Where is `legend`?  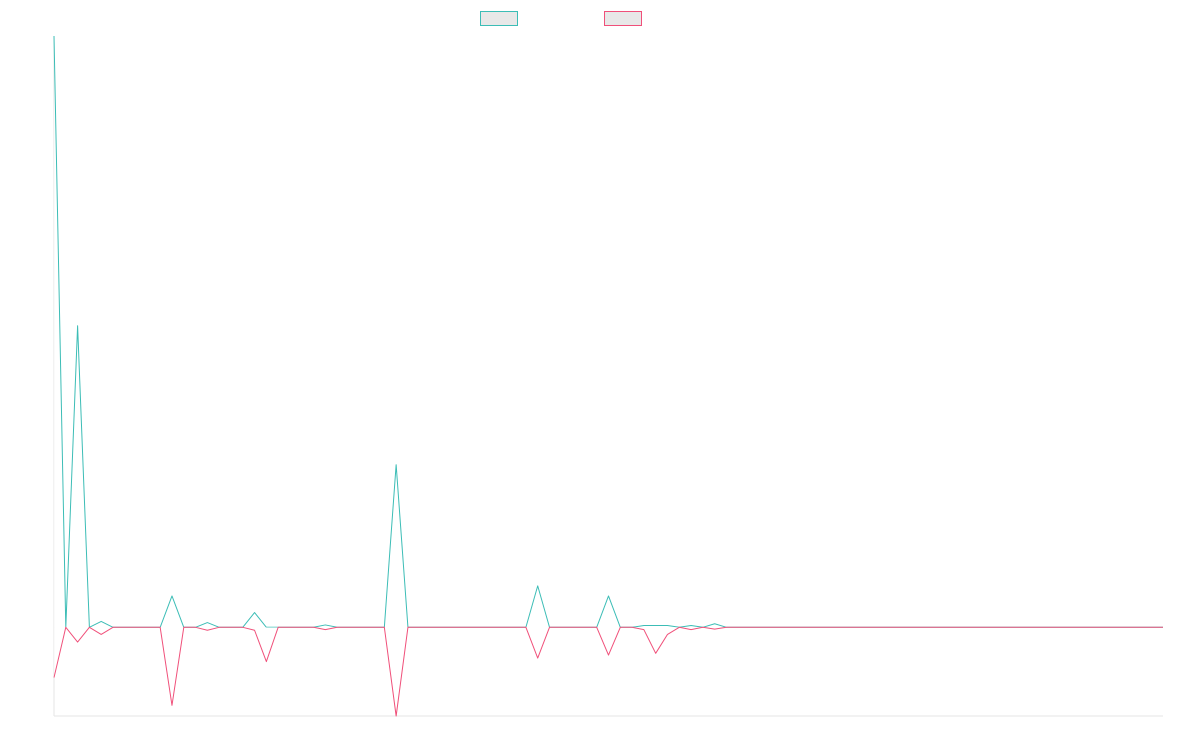
legend is located at coordinates (600, 18).